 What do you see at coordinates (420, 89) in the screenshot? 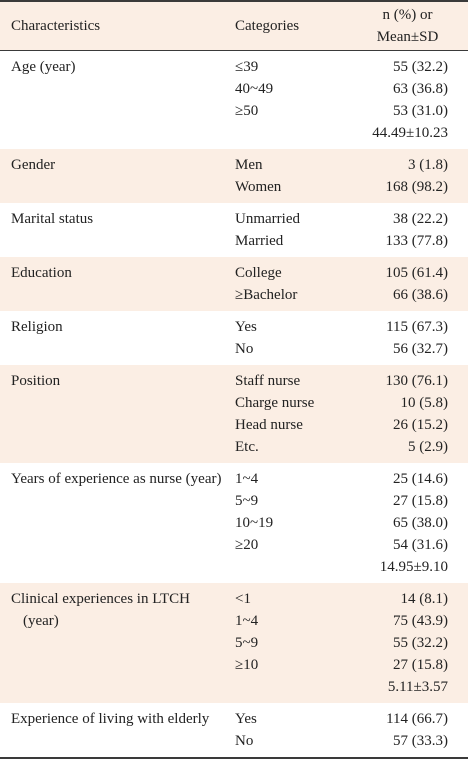
I see `value: 63 (36.8)` at bounding box center [420, 89].